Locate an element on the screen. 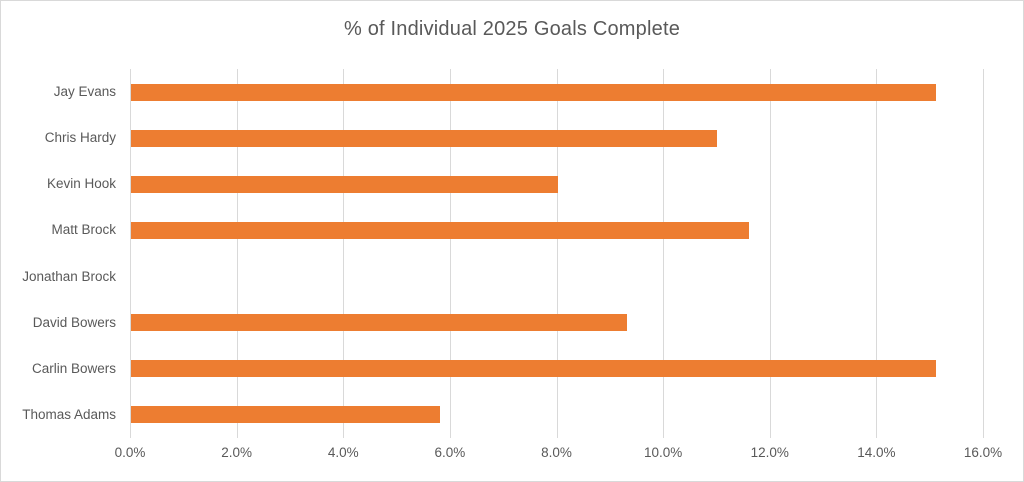 This screenshot has height=482, width=1024. value-axis-line is located at coordinates (130, 253).